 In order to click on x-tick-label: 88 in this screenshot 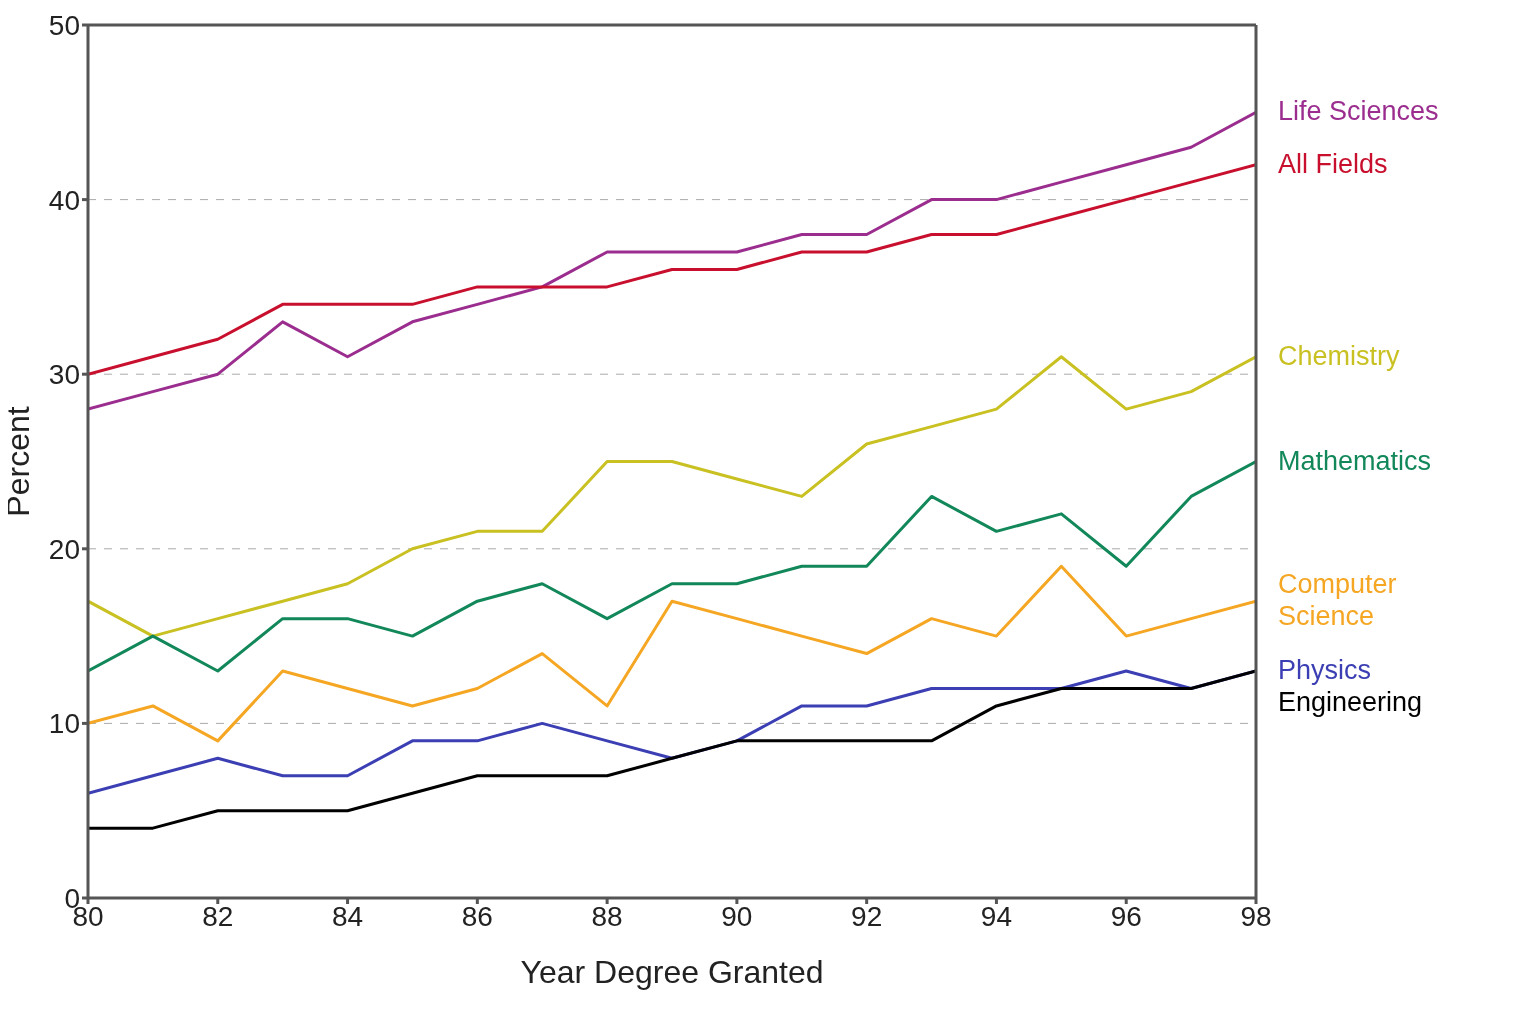, I will do `click(607, 916)`.